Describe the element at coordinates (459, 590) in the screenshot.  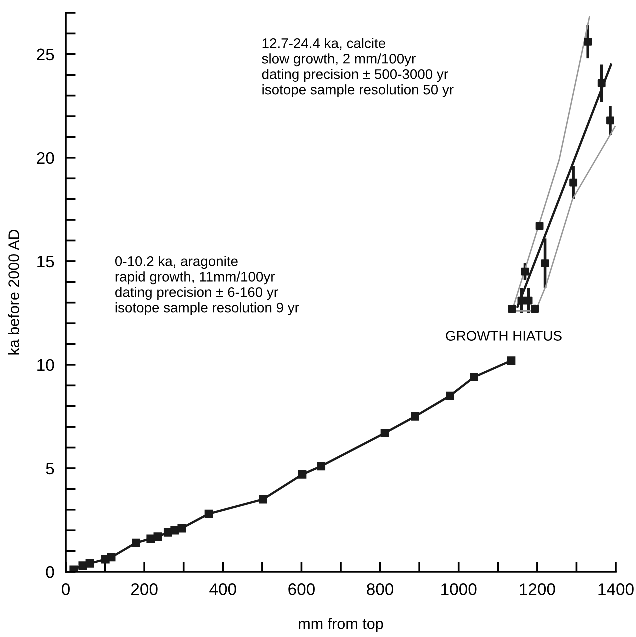
I see `x-tick-label: 1000` at that location.